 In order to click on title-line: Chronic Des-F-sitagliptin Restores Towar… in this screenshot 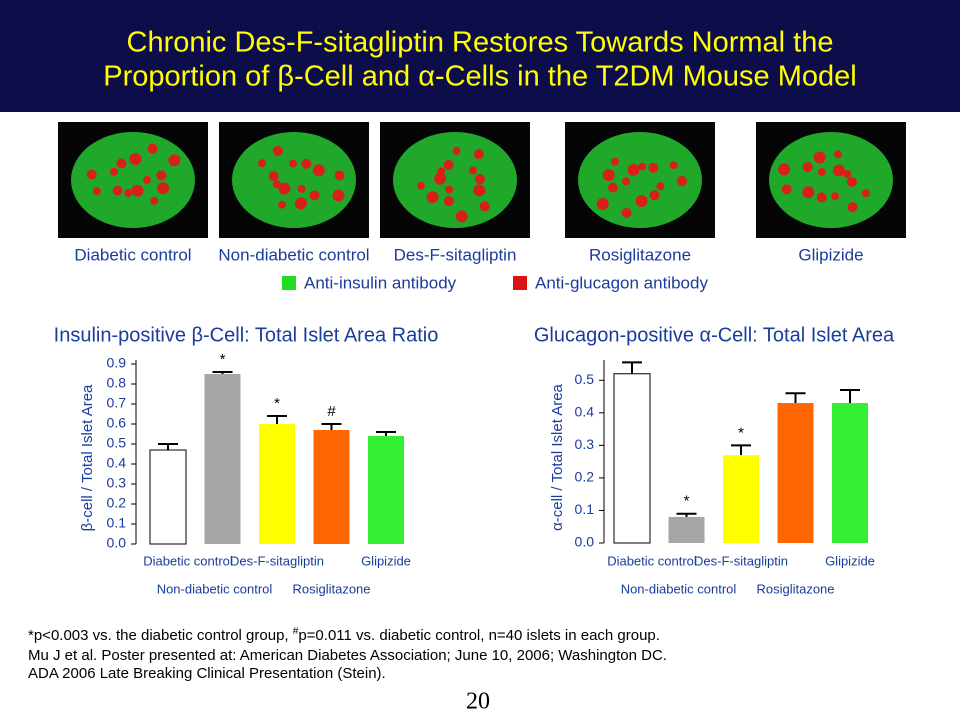, I will do `click(480, 43)`.